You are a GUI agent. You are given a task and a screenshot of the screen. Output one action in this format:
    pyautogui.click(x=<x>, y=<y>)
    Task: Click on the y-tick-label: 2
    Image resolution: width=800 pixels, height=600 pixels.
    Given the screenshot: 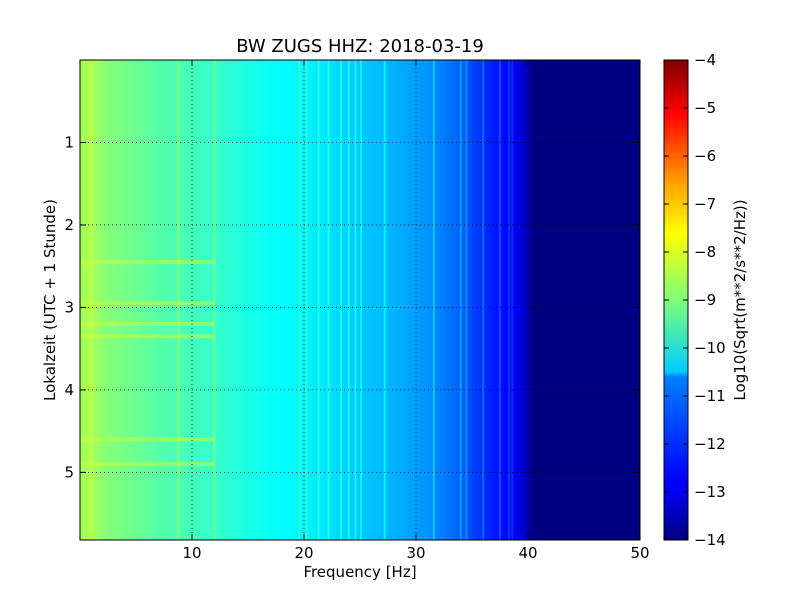 What is the action you would take?
    pyautogui.click(x=69, y=225)
    